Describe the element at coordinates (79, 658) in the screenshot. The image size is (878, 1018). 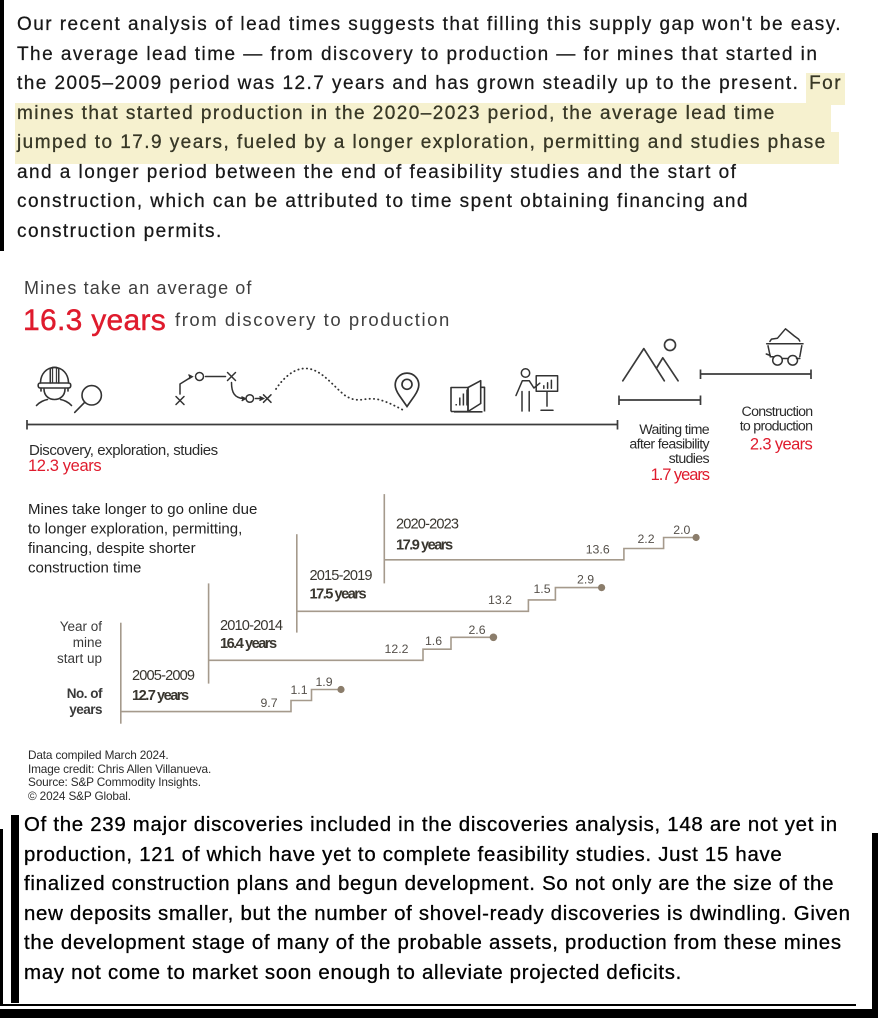
I see `svg-text: start up` at that location.